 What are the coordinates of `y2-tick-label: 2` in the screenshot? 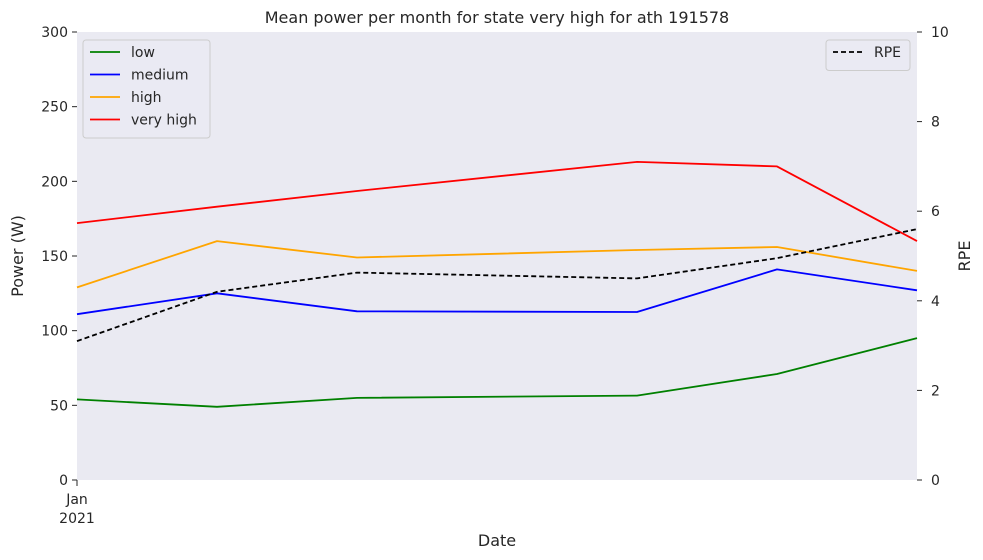 It's located at (935, 391).